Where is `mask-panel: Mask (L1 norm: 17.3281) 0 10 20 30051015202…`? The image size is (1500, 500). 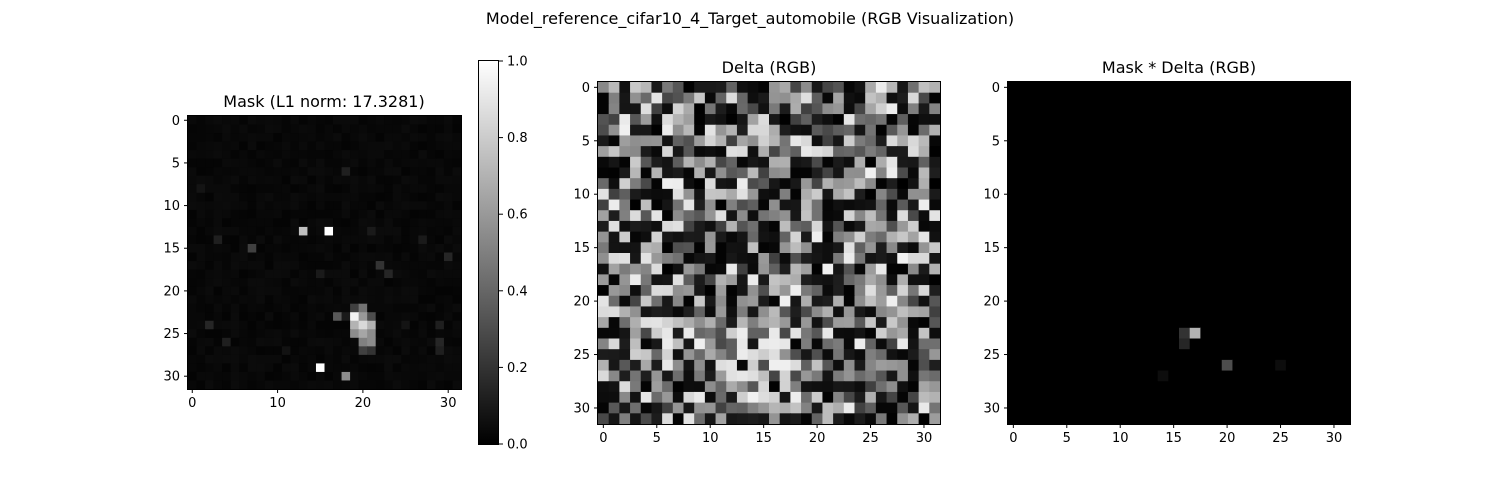
mask-panel: Mask (L1 norm: 17.3281) 0 10 20 30051015202… is located at coordinates (312, 251).